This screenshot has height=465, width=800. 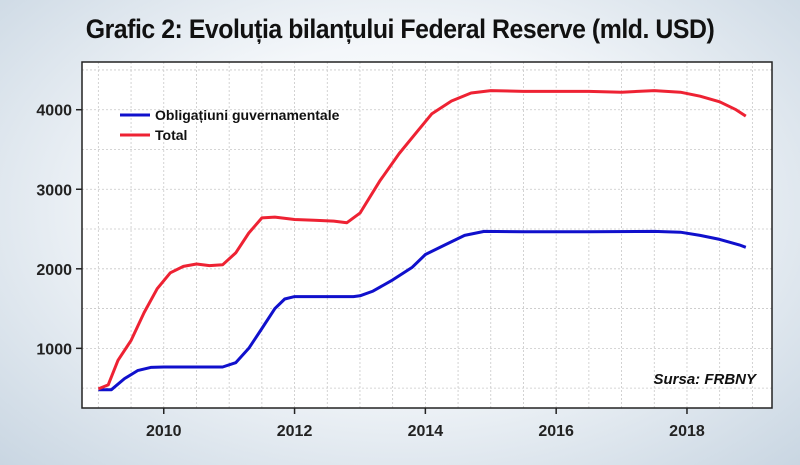 What do you see at coordinates (171, 135) in the screenshot?
I see `legend-label-total: Total` at bounding box center [171, 135].